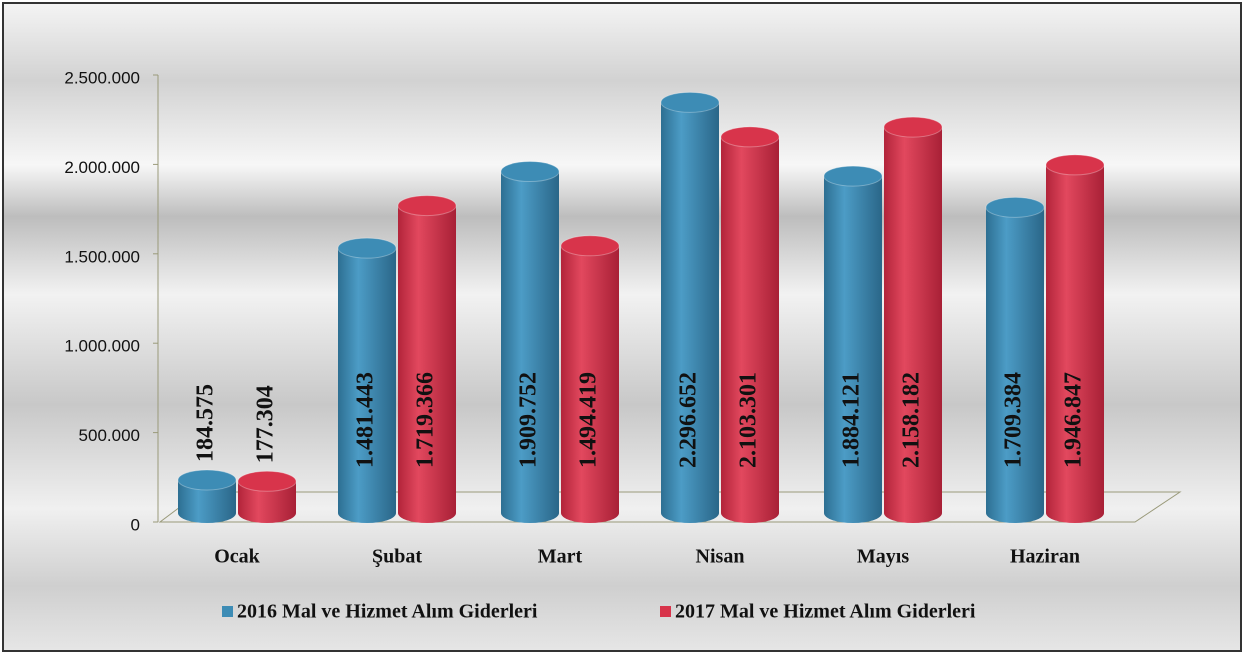 Image resolution: width=1245 pixels, height=655 pixels. Describe the element at coordinates (883, 557) in the screenshot. I see `x-tick-label: Mayıs` at that location.